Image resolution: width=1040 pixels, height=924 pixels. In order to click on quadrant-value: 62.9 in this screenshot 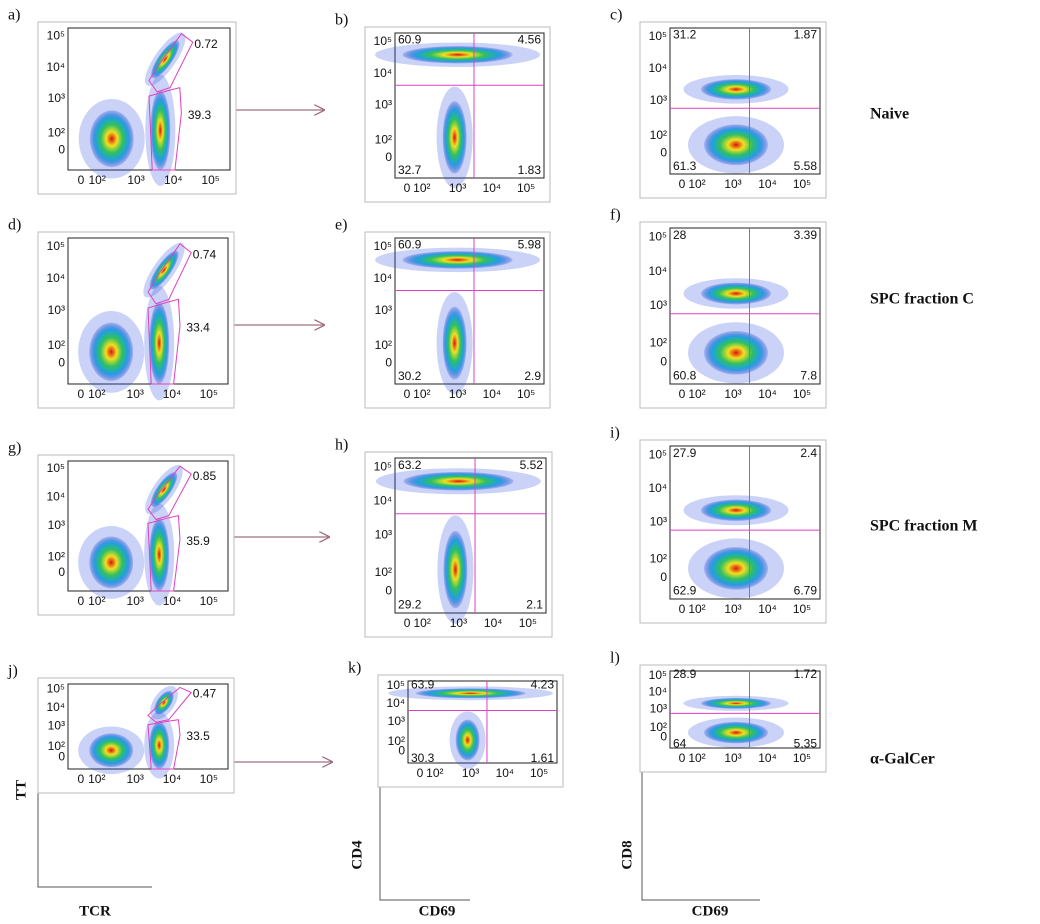, I will do `click(685, 591)`.